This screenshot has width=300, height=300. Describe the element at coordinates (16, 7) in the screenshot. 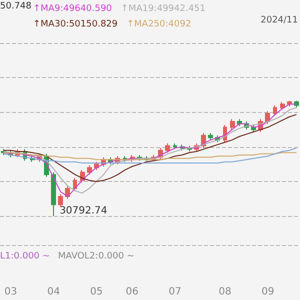

I see `text: 50.748` at that location.